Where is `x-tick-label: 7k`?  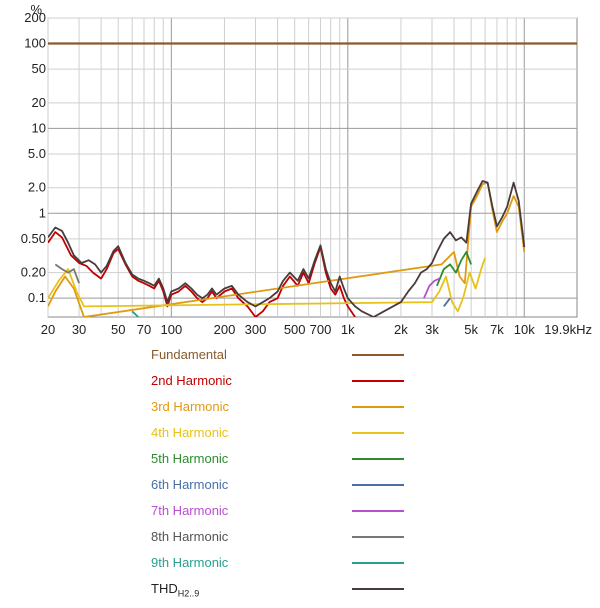 x-tick-label: 7k is located at coordinates (497, 329).